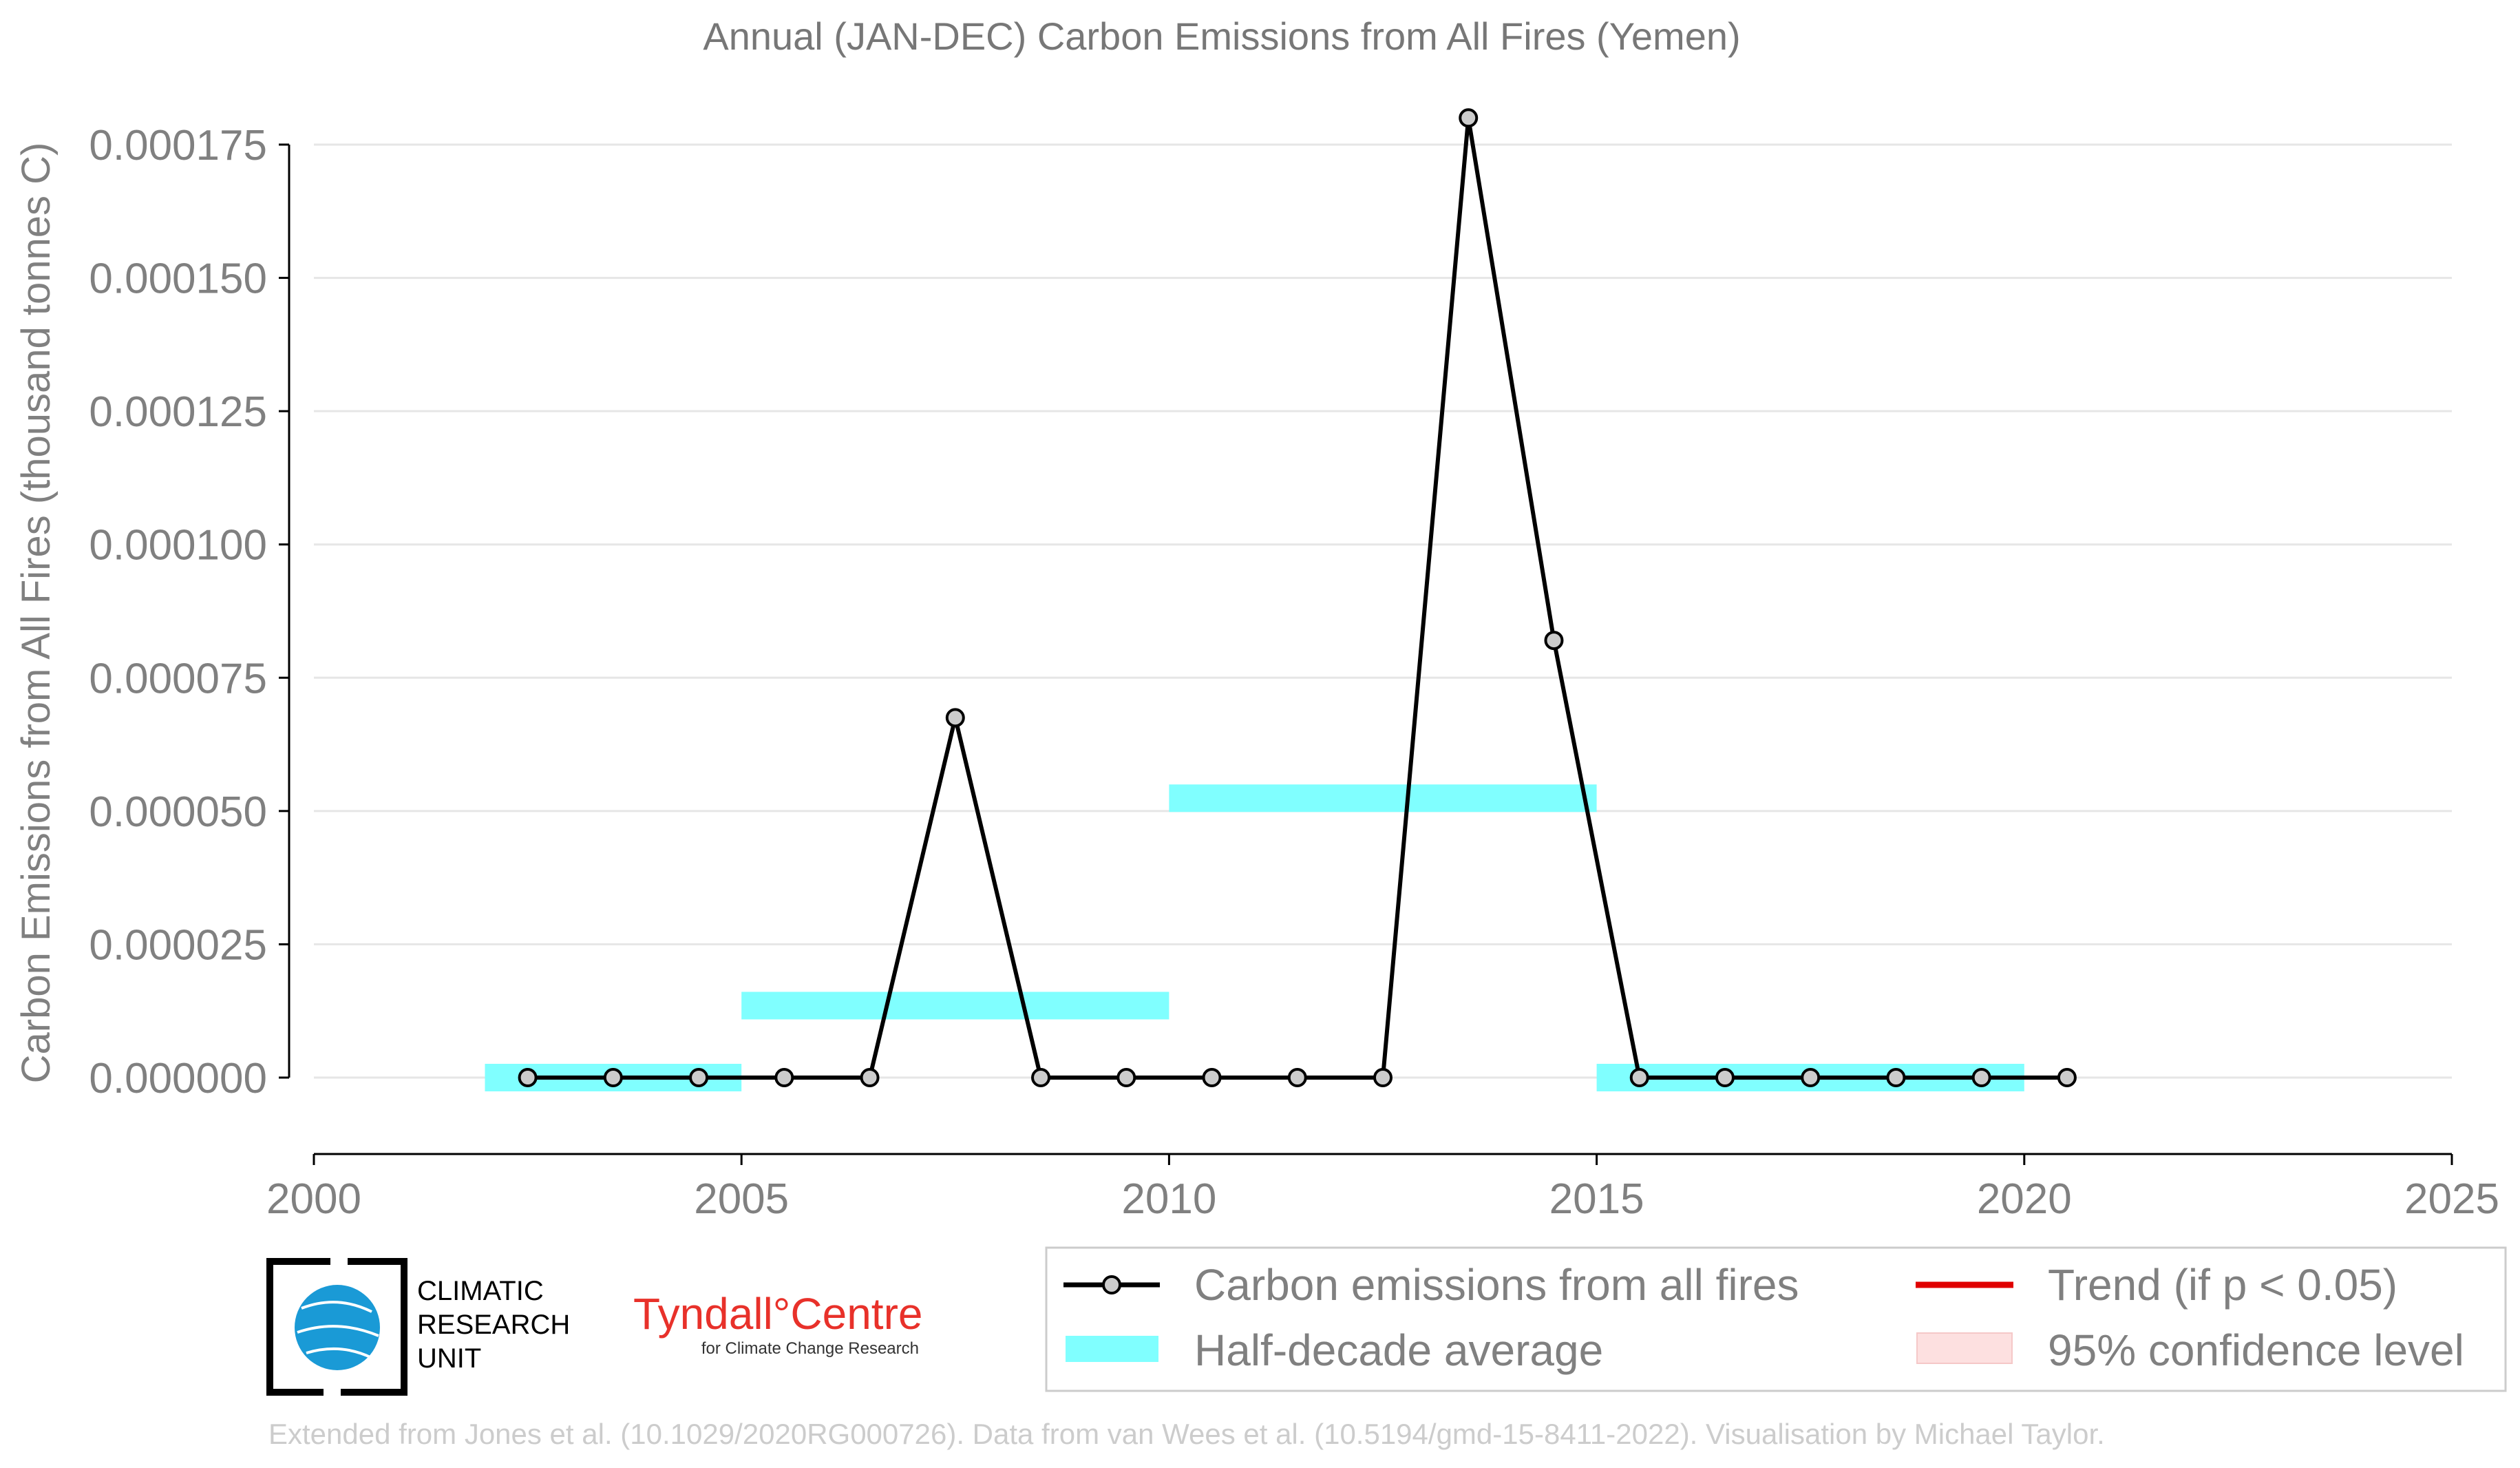 This screenshot has height=1468, width=2520. Describe the element at coordinates (449, 1358) in the screenshot. I see `cru-line-3: UNIT` at that location.